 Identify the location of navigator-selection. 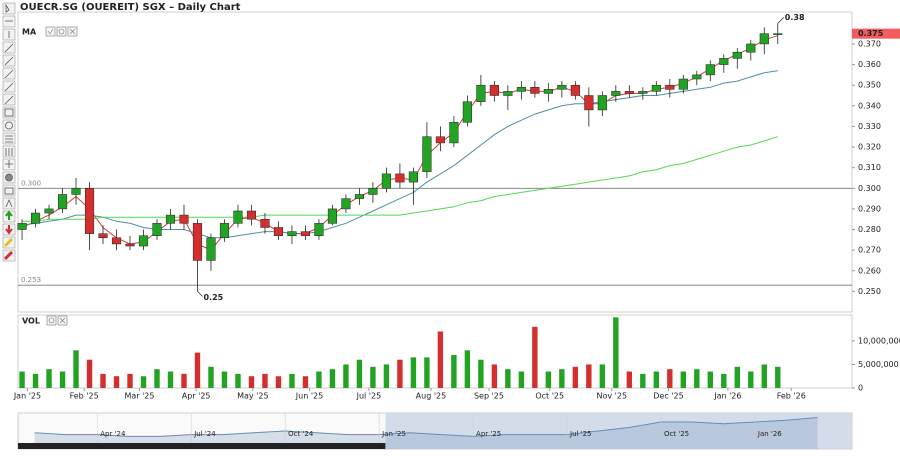
(618, 431).